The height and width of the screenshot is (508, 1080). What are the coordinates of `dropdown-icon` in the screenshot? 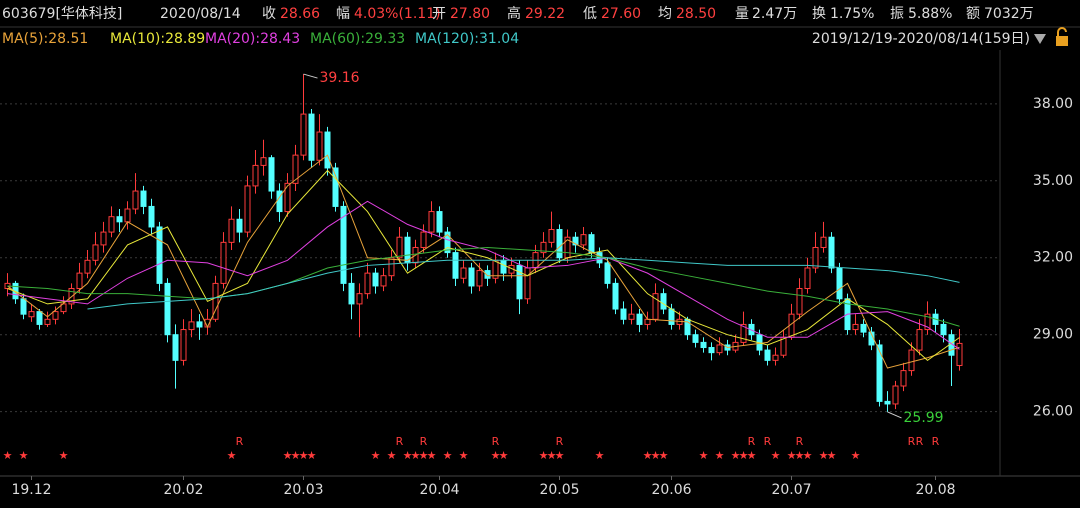 It's located at (1040, 39).